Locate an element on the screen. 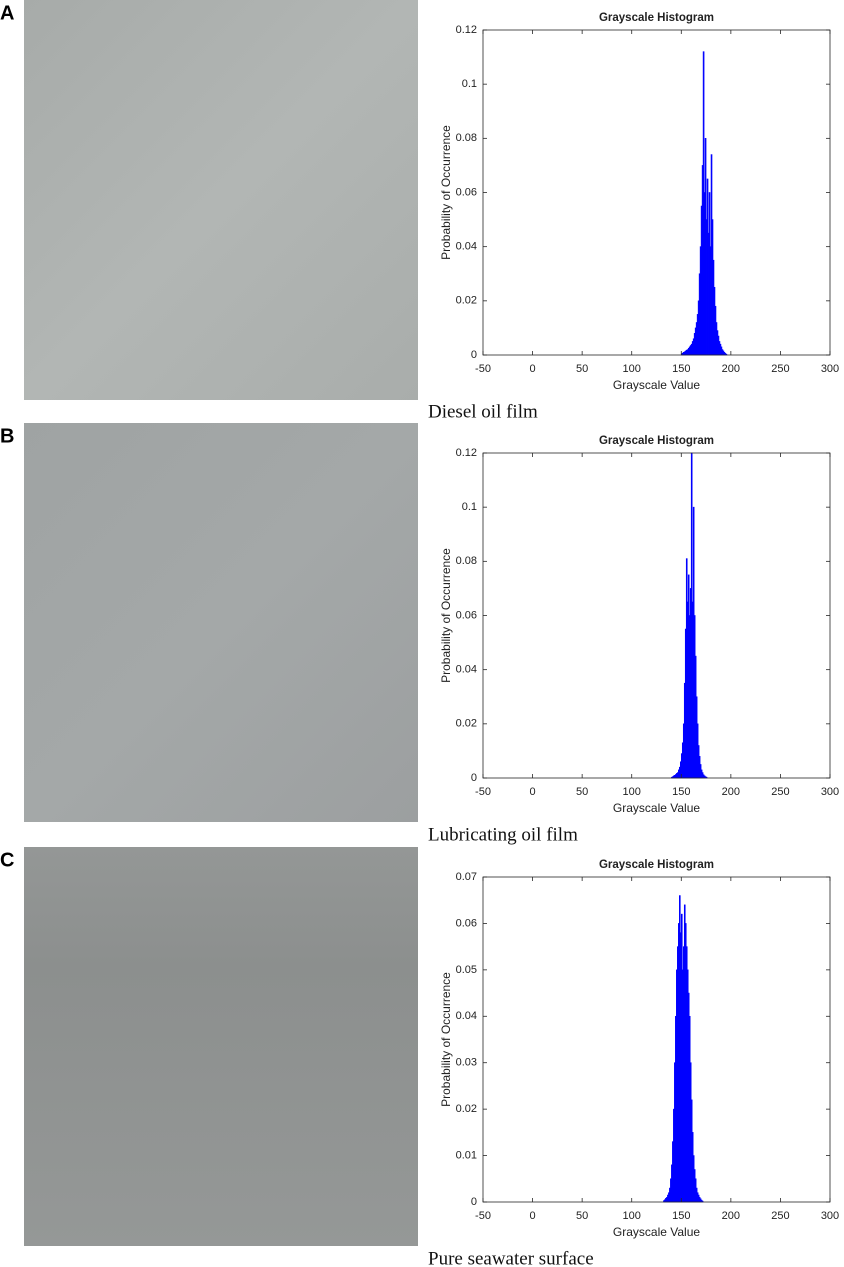 The image size is (844, 1267). y-tick-label: 0.01 is located at coordinates (466, 1155).